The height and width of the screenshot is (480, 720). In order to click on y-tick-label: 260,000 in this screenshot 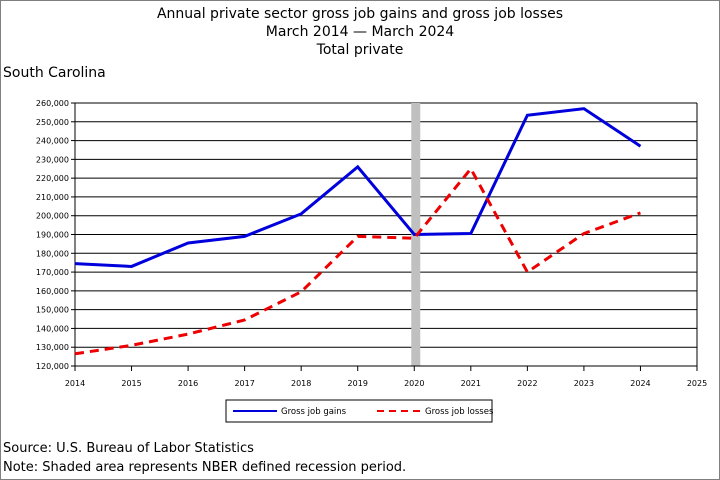, I will do `click(52, 103)`.